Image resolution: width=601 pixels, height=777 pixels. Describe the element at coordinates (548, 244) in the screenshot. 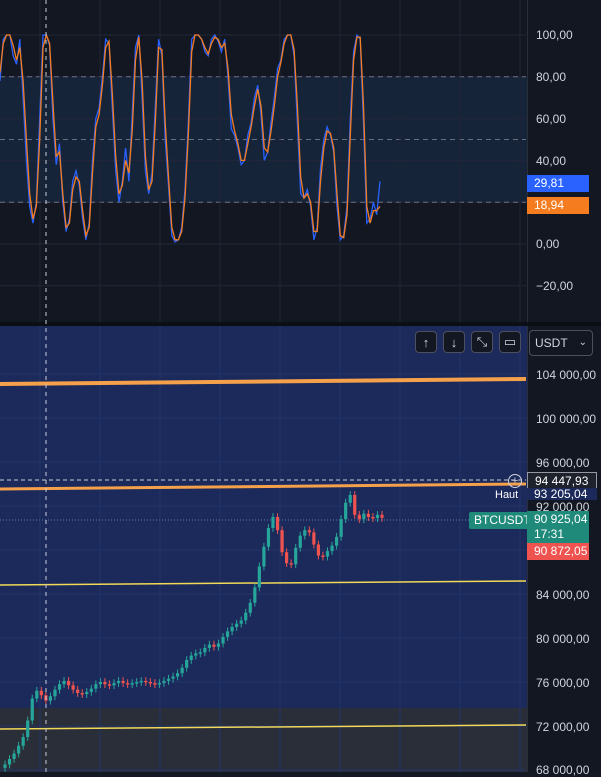

I see `osc-tick: 0,00` at that location.